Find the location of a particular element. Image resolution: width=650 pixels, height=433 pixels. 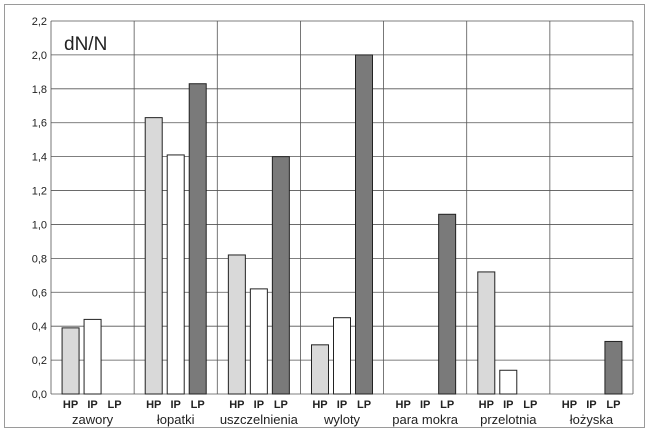

y-tick-labels: 0,0 0,2 0,4 0,6 0,8 1,0 1,2 1,4 1,6 1,8 2,0 2,2 is located at coordinates (39, 208).